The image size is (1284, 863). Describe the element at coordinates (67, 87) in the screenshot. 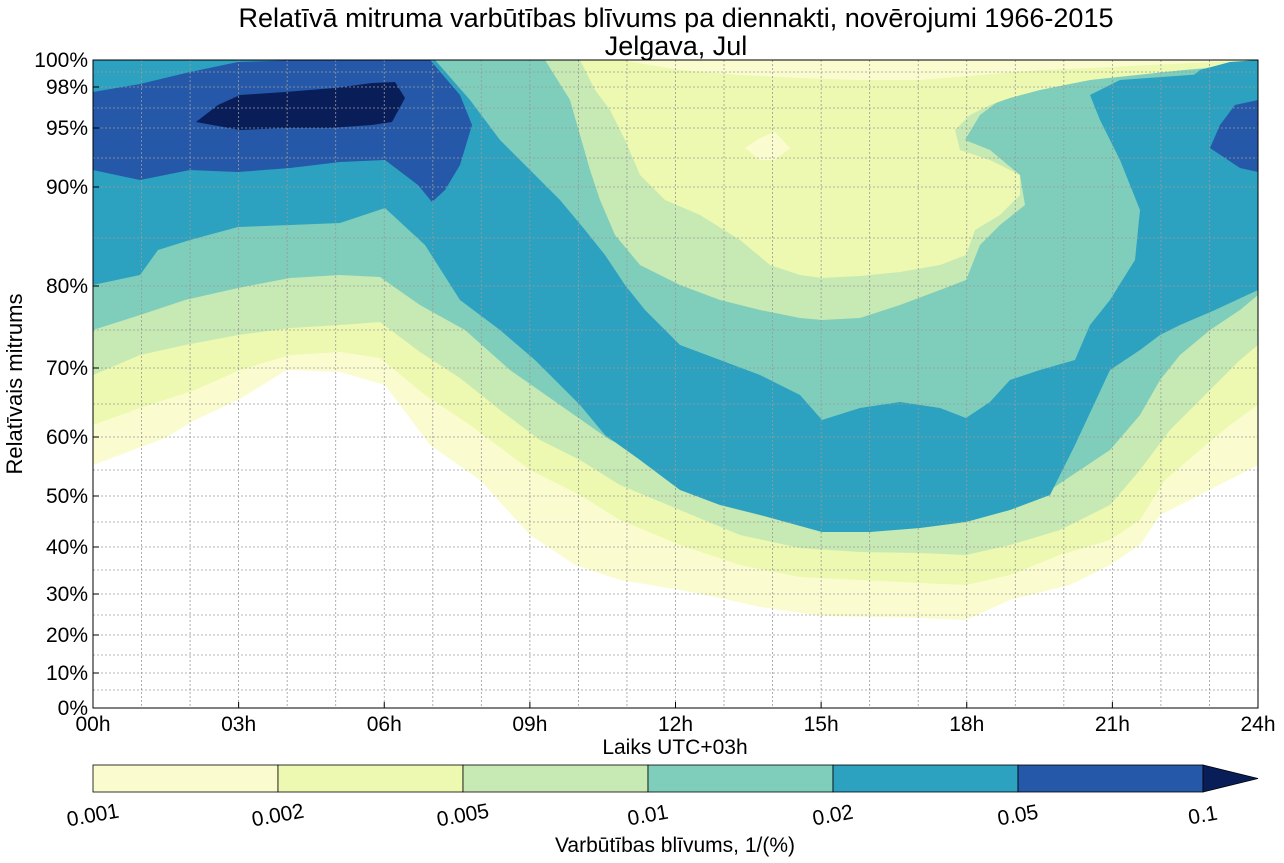

I see `y-tick-label: 98%` at that location.